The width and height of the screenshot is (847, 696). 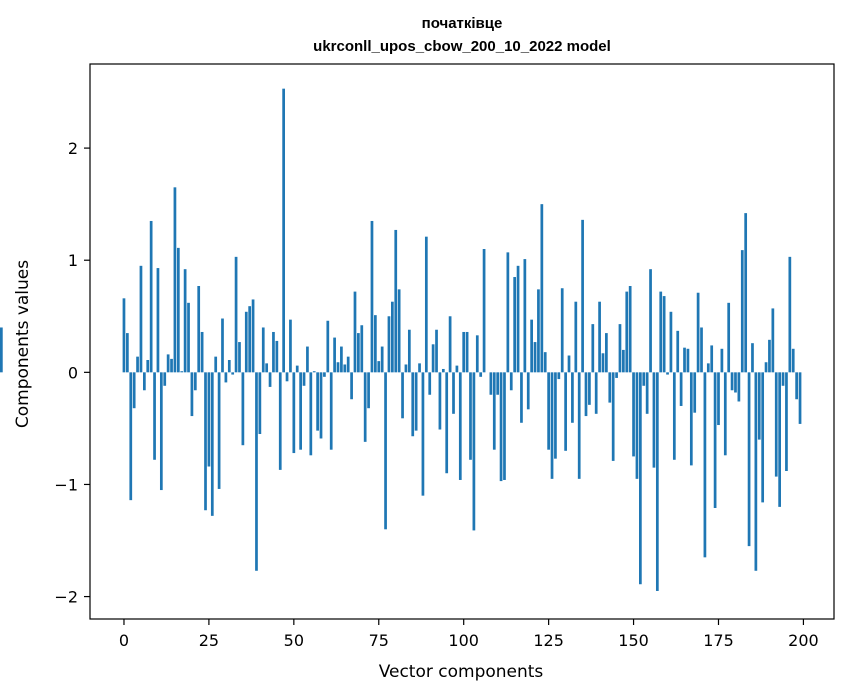 I want to click on chart-title-line1: початківце, so click(x=462, y=23).